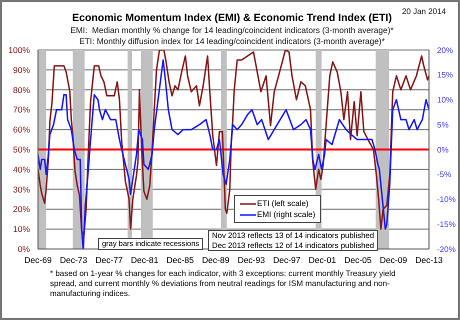  I want to click on y-tick-label: 90%, so click(21, 69).